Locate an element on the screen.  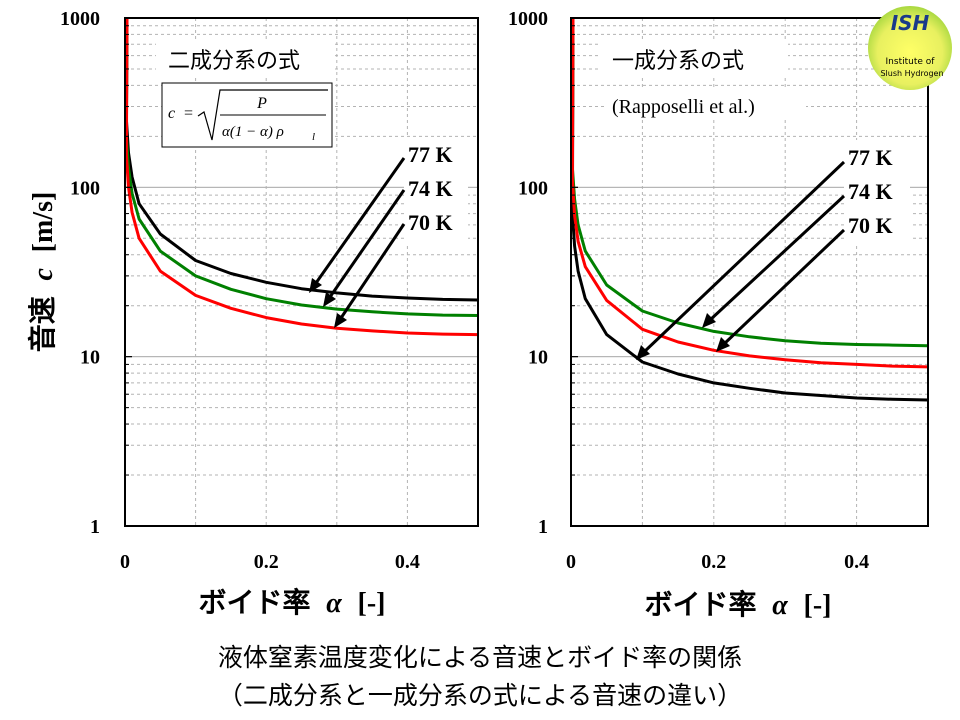
formula-lhs: c is located at coordinates (171, 113).